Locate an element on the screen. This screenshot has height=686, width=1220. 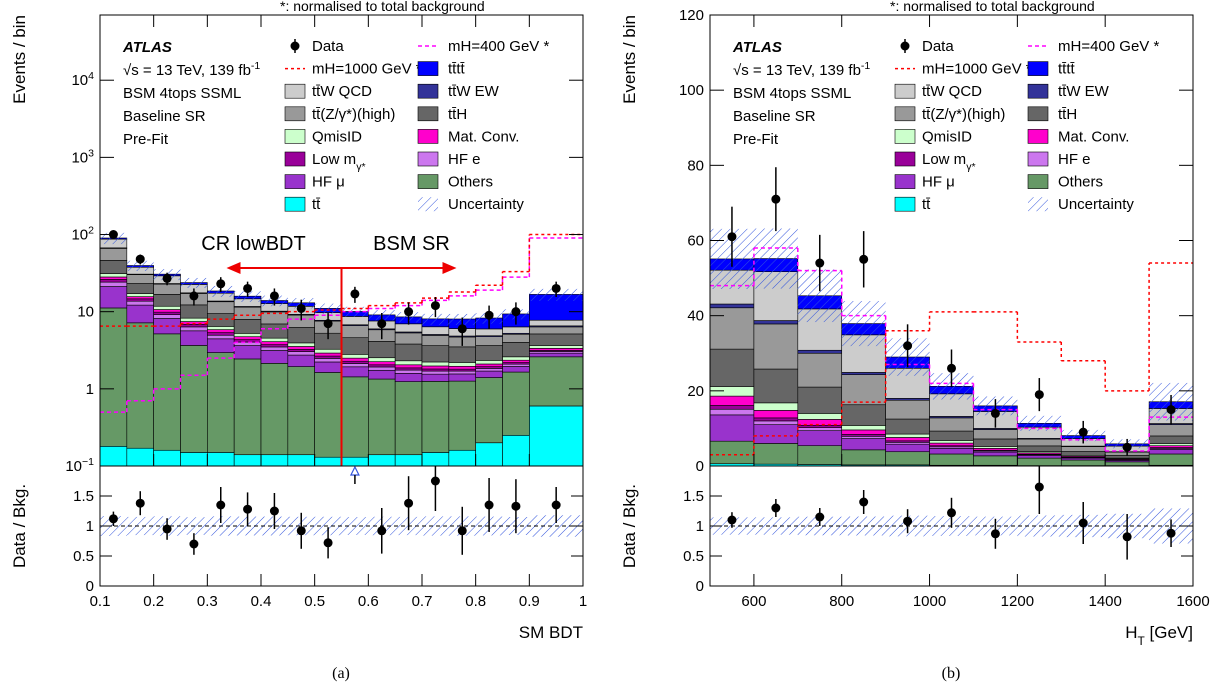
legend-label: Uncertainty is located at coordinates (1096, 204).